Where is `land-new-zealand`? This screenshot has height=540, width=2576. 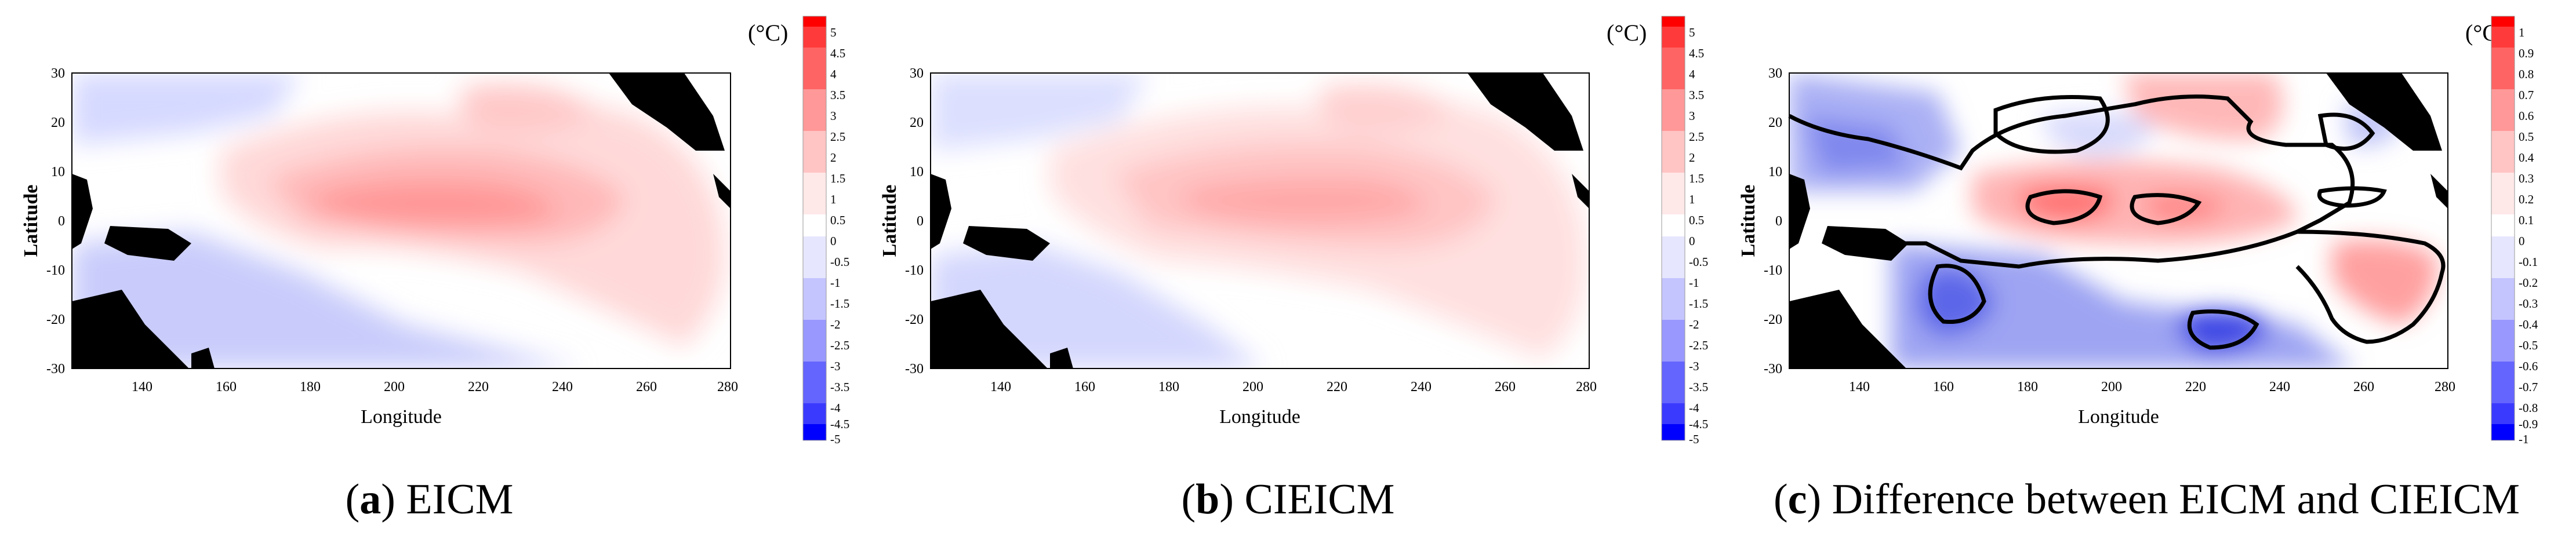
land-new-zealand is located at coordinates (203, 358).